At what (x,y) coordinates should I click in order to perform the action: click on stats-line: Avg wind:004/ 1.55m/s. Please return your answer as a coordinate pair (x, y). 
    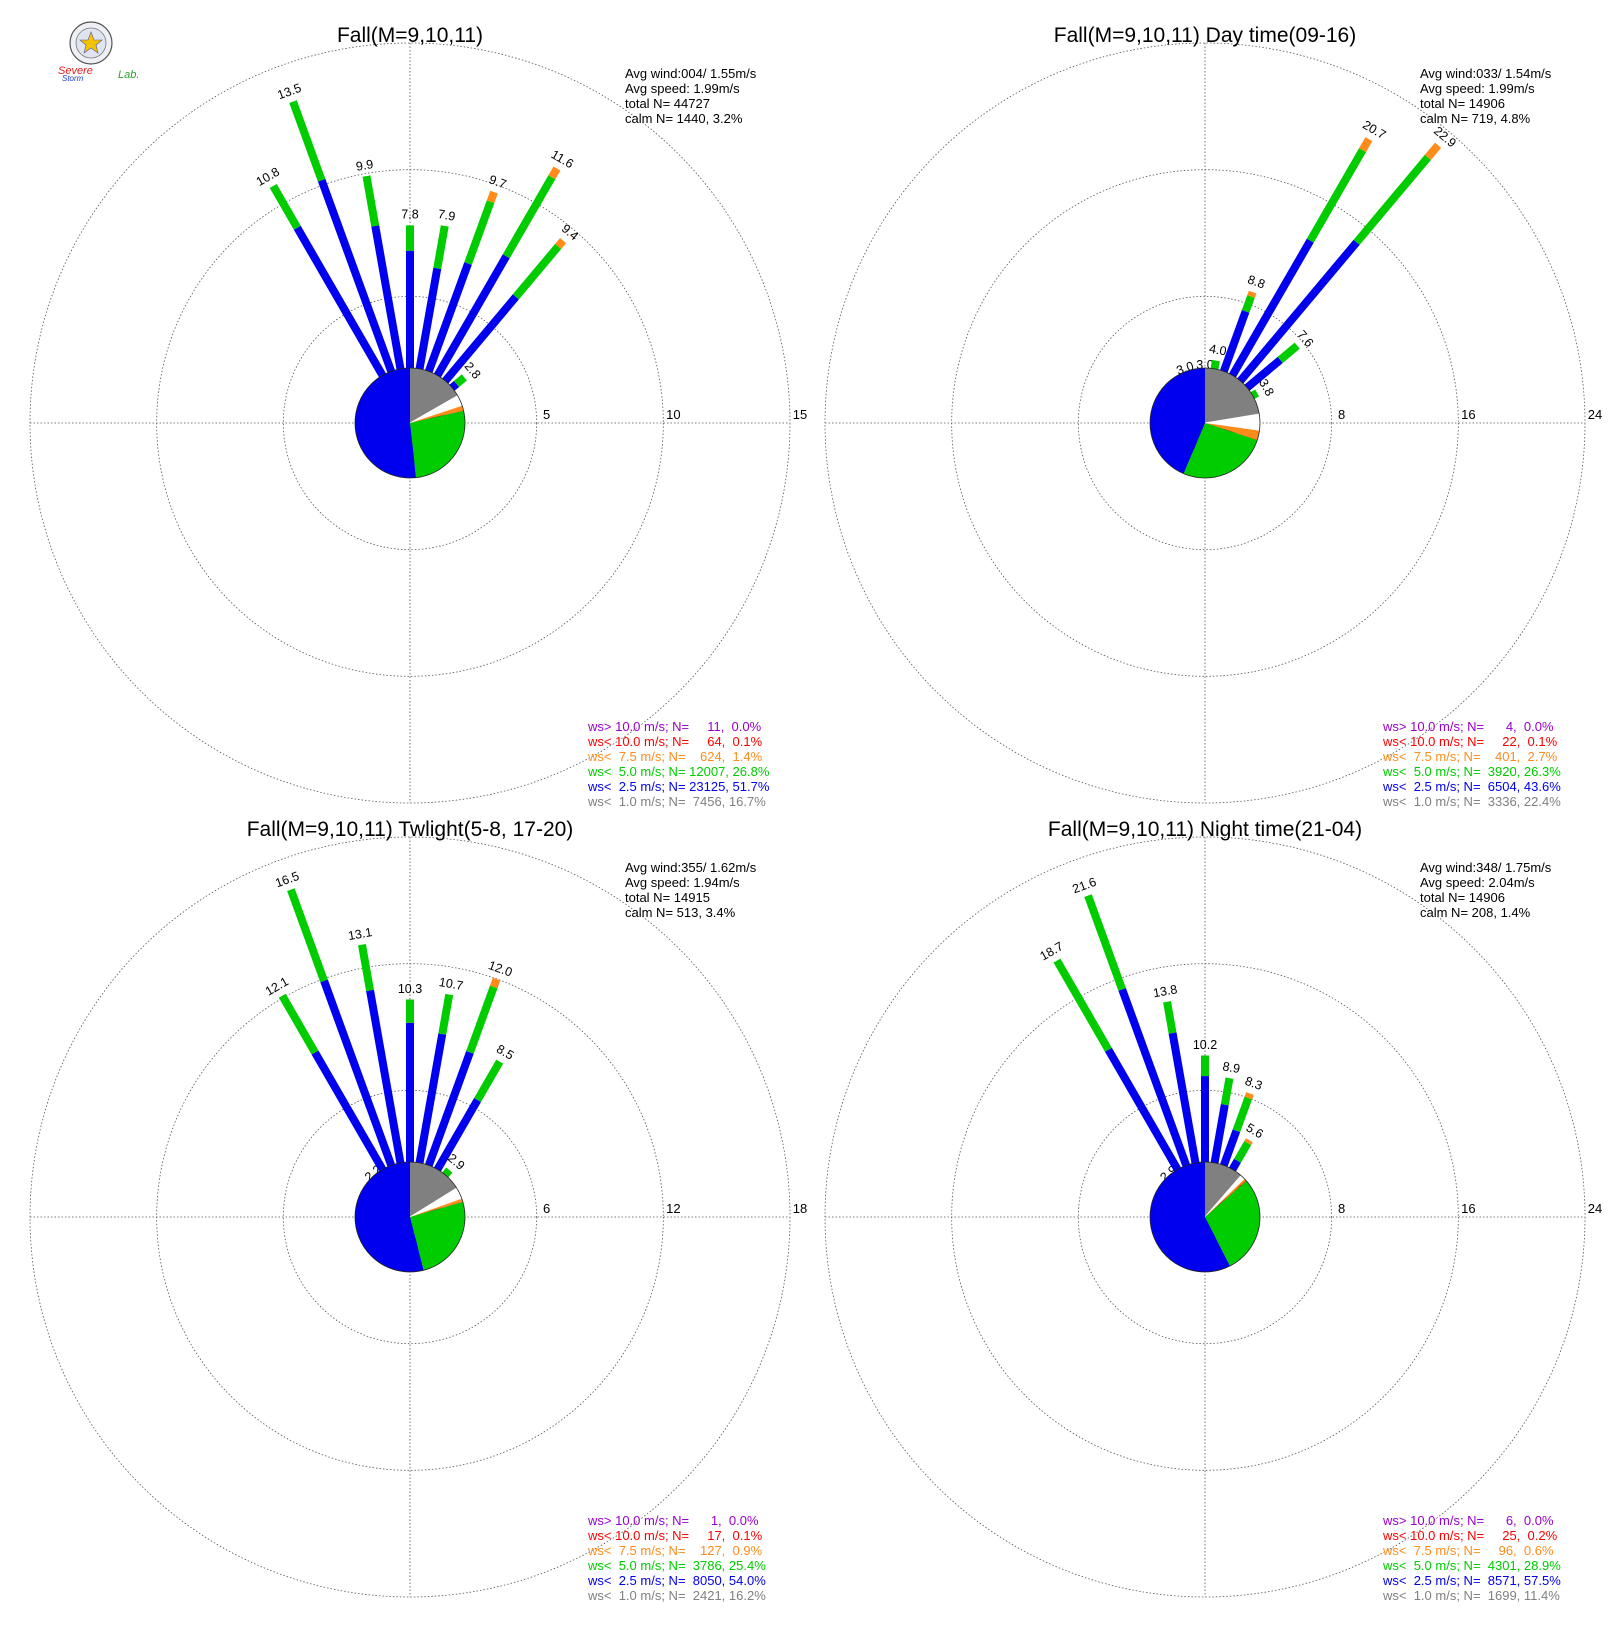
    Looking at the image, I should click on (691, 73).